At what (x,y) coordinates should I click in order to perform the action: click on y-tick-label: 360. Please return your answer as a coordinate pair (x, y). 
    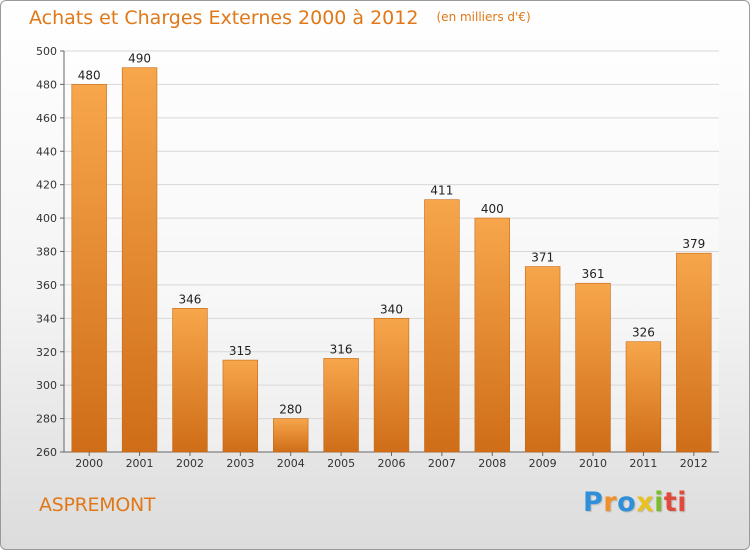
    Looking at the image, I should click on (46, 285).